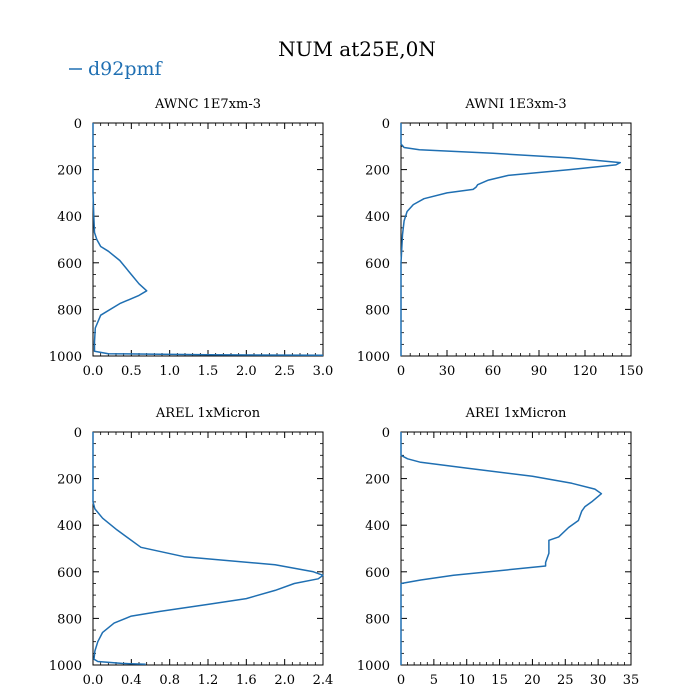 This screenshot has height=700, width=700. I want to click on awnc-plot-frame, so click(208, 239).